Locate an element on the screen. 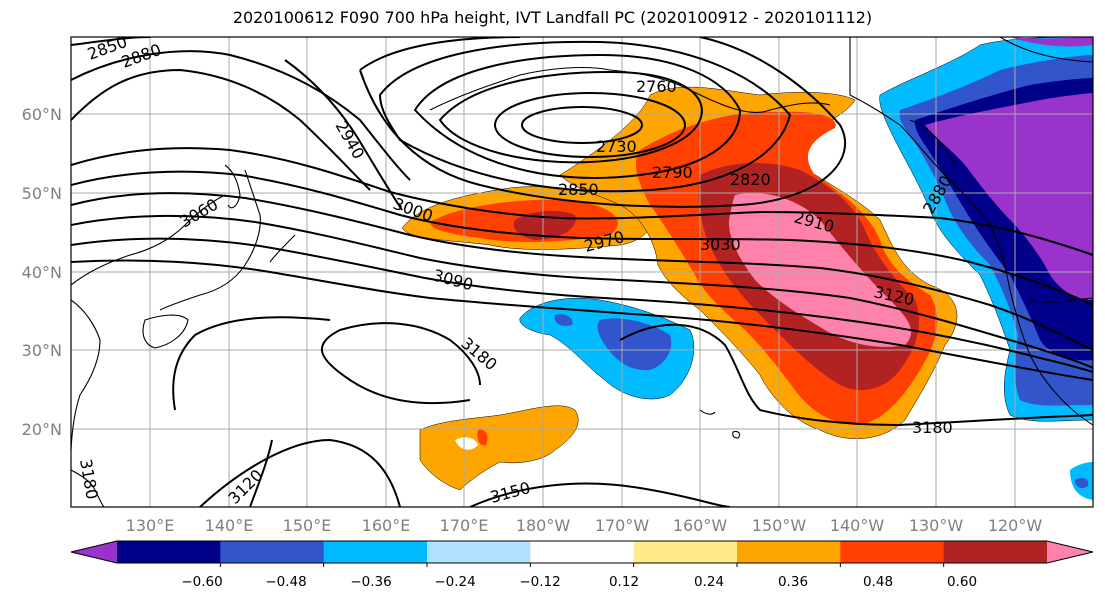 This screenshot has height=601, width=1105. lon-label: 180°W is located at coordinates (543, 525).